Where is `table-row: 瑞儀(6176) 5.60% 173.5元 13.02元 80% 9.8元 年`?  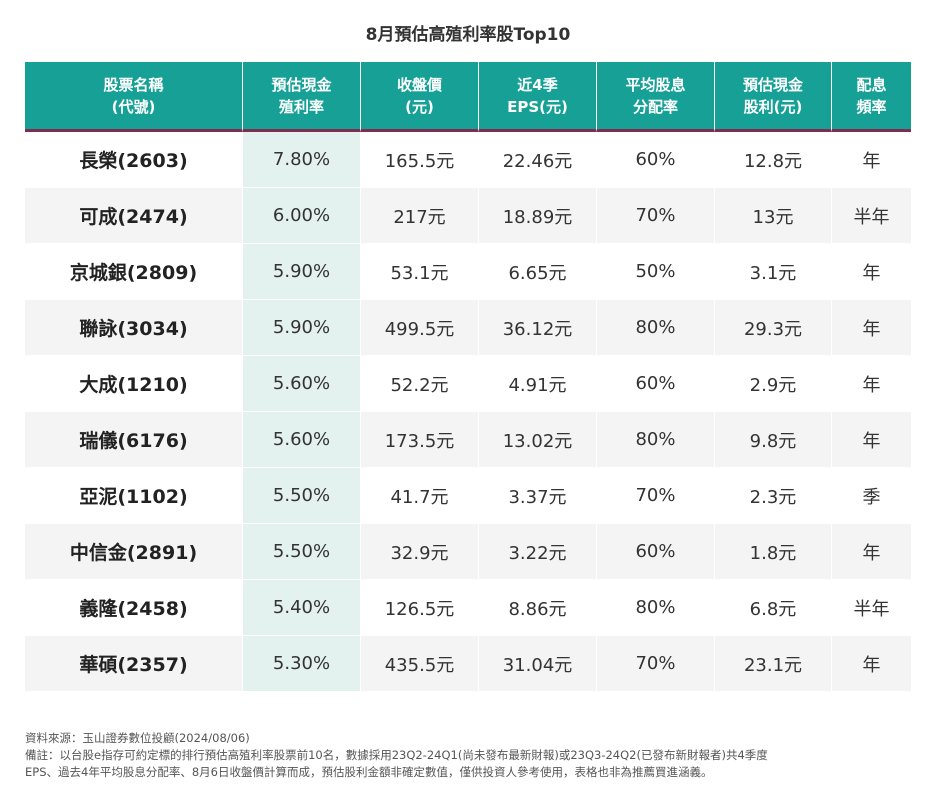 table-row: 瑞儀(6176) 5.60% 173.5元 13.02元 80% 9.8元 年 is located at coordinates (468, 440).